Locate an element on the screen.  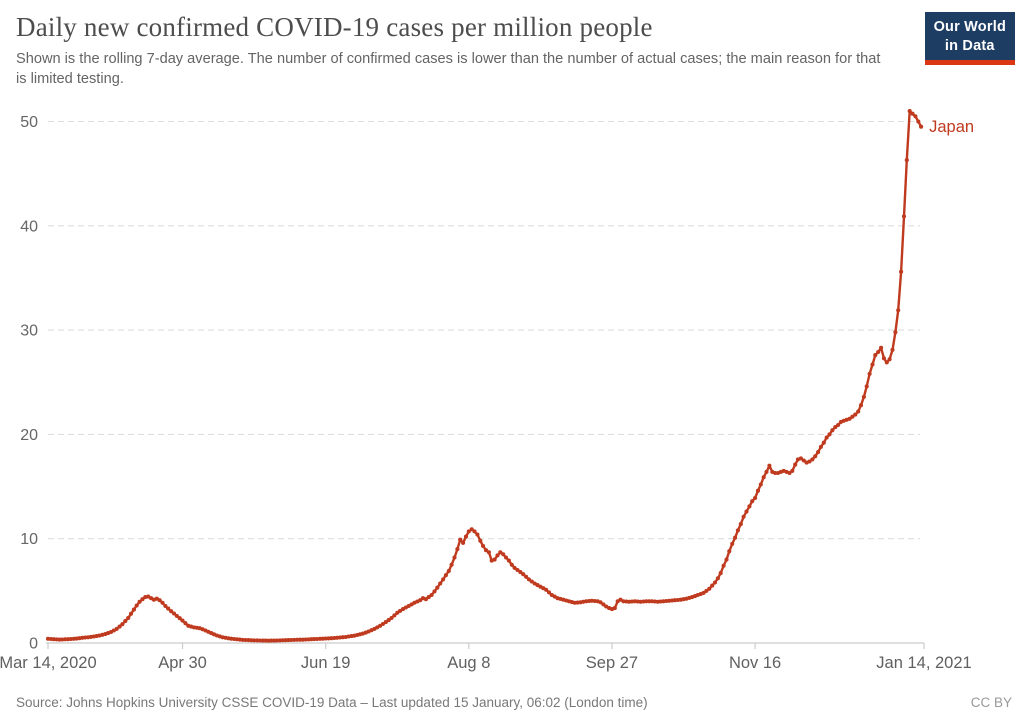
y-tick-label-40: 40 is located at coordinates (29, 226).